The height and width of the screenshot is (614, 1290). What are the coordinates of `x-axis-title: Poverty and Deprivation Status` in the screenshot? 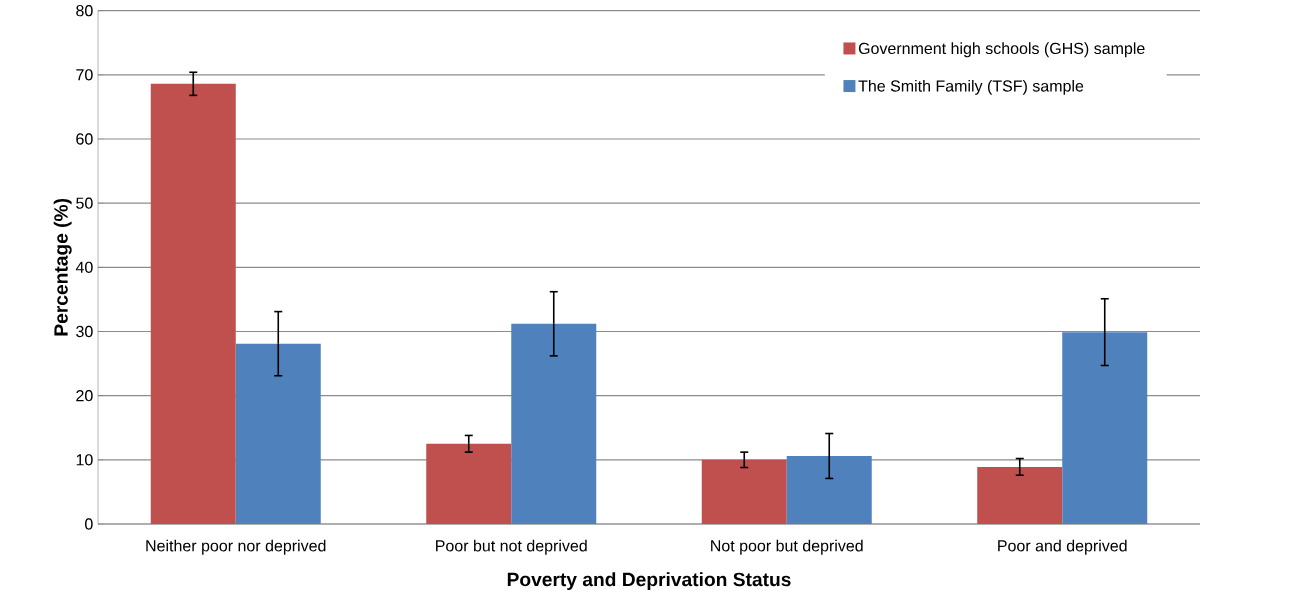 It's located at (649, 581).